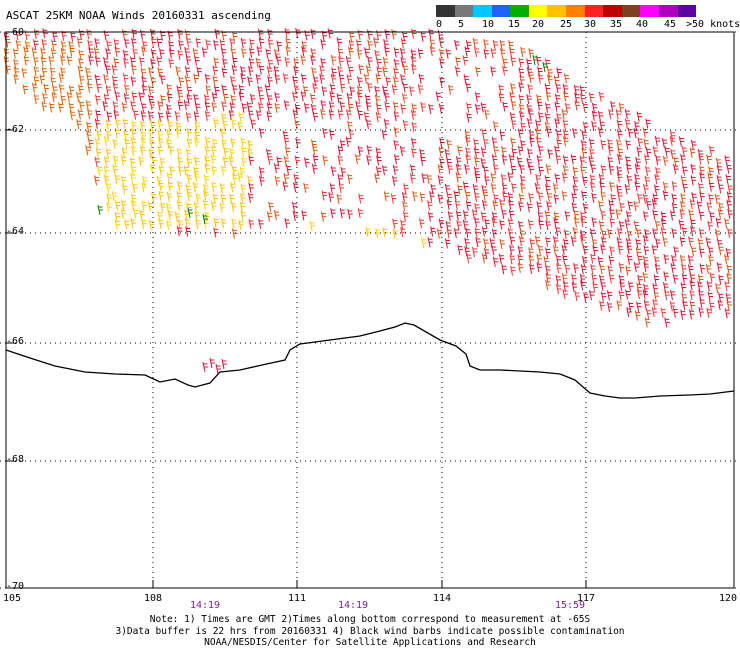  Describe the element at coordinates (514, 24) in the screenshot. I see `legend-label-15: 15` at that location.